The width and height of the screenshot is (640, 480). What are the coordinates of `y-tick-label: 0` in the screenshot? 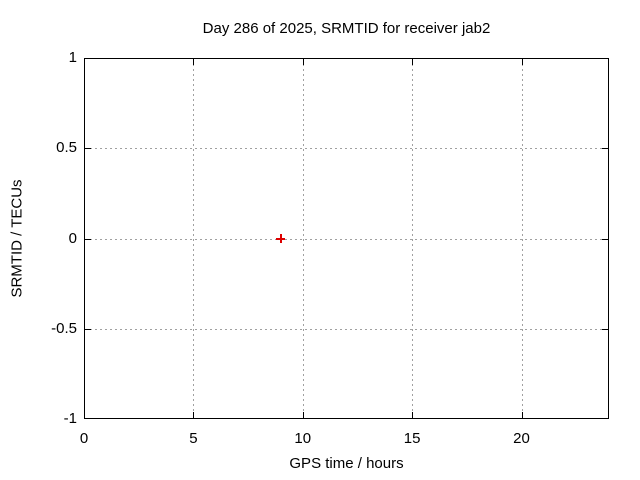 It's located at (72, 238).